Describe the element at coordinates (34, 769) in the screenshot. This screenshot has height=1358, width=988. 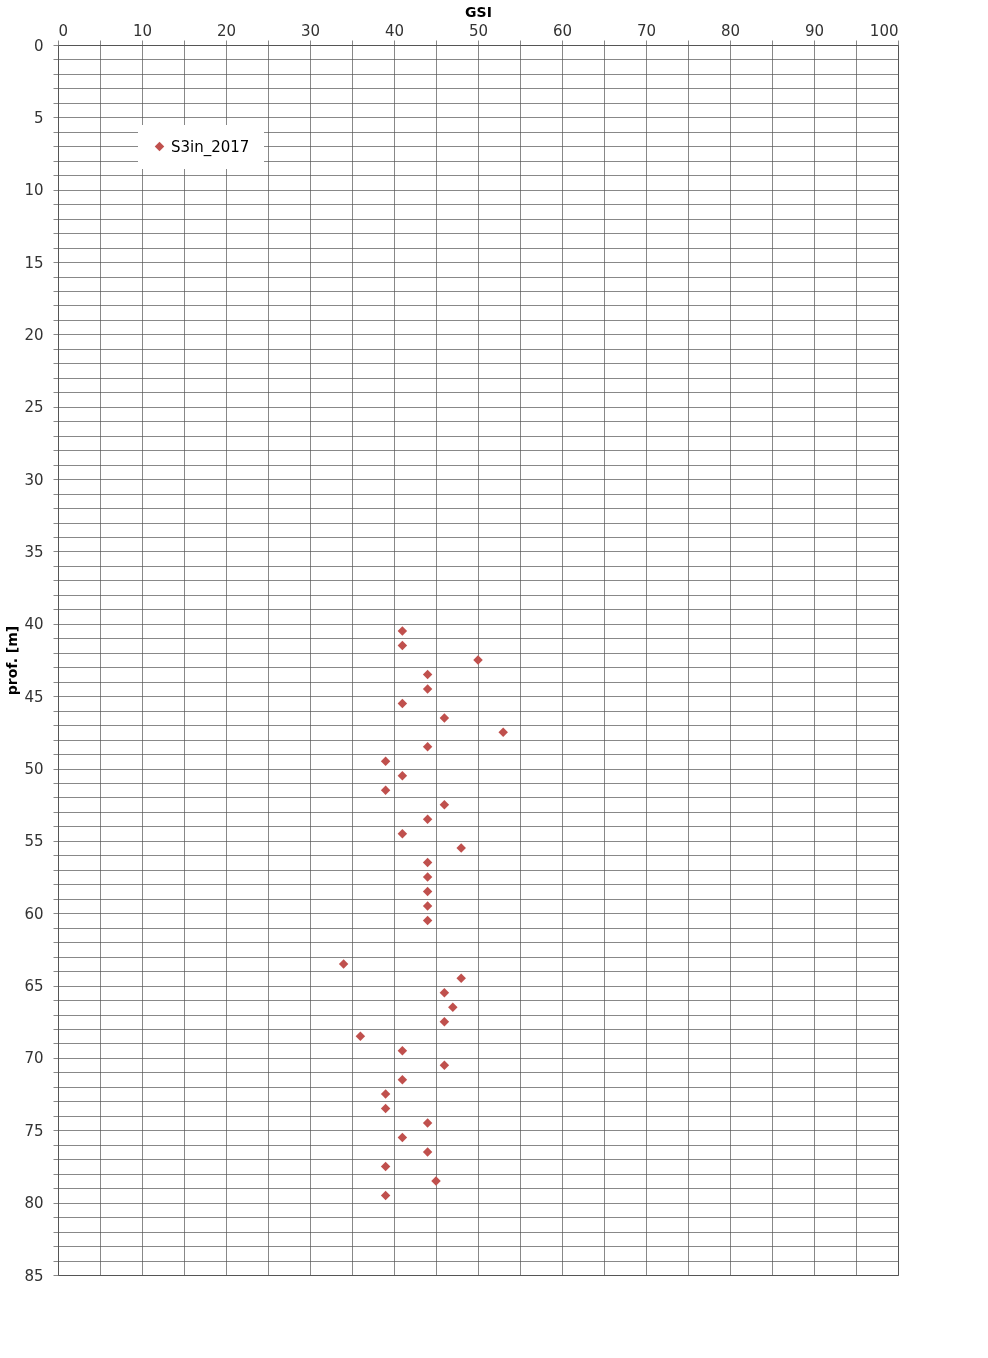
I see `y-tick-label: 50` at that location.